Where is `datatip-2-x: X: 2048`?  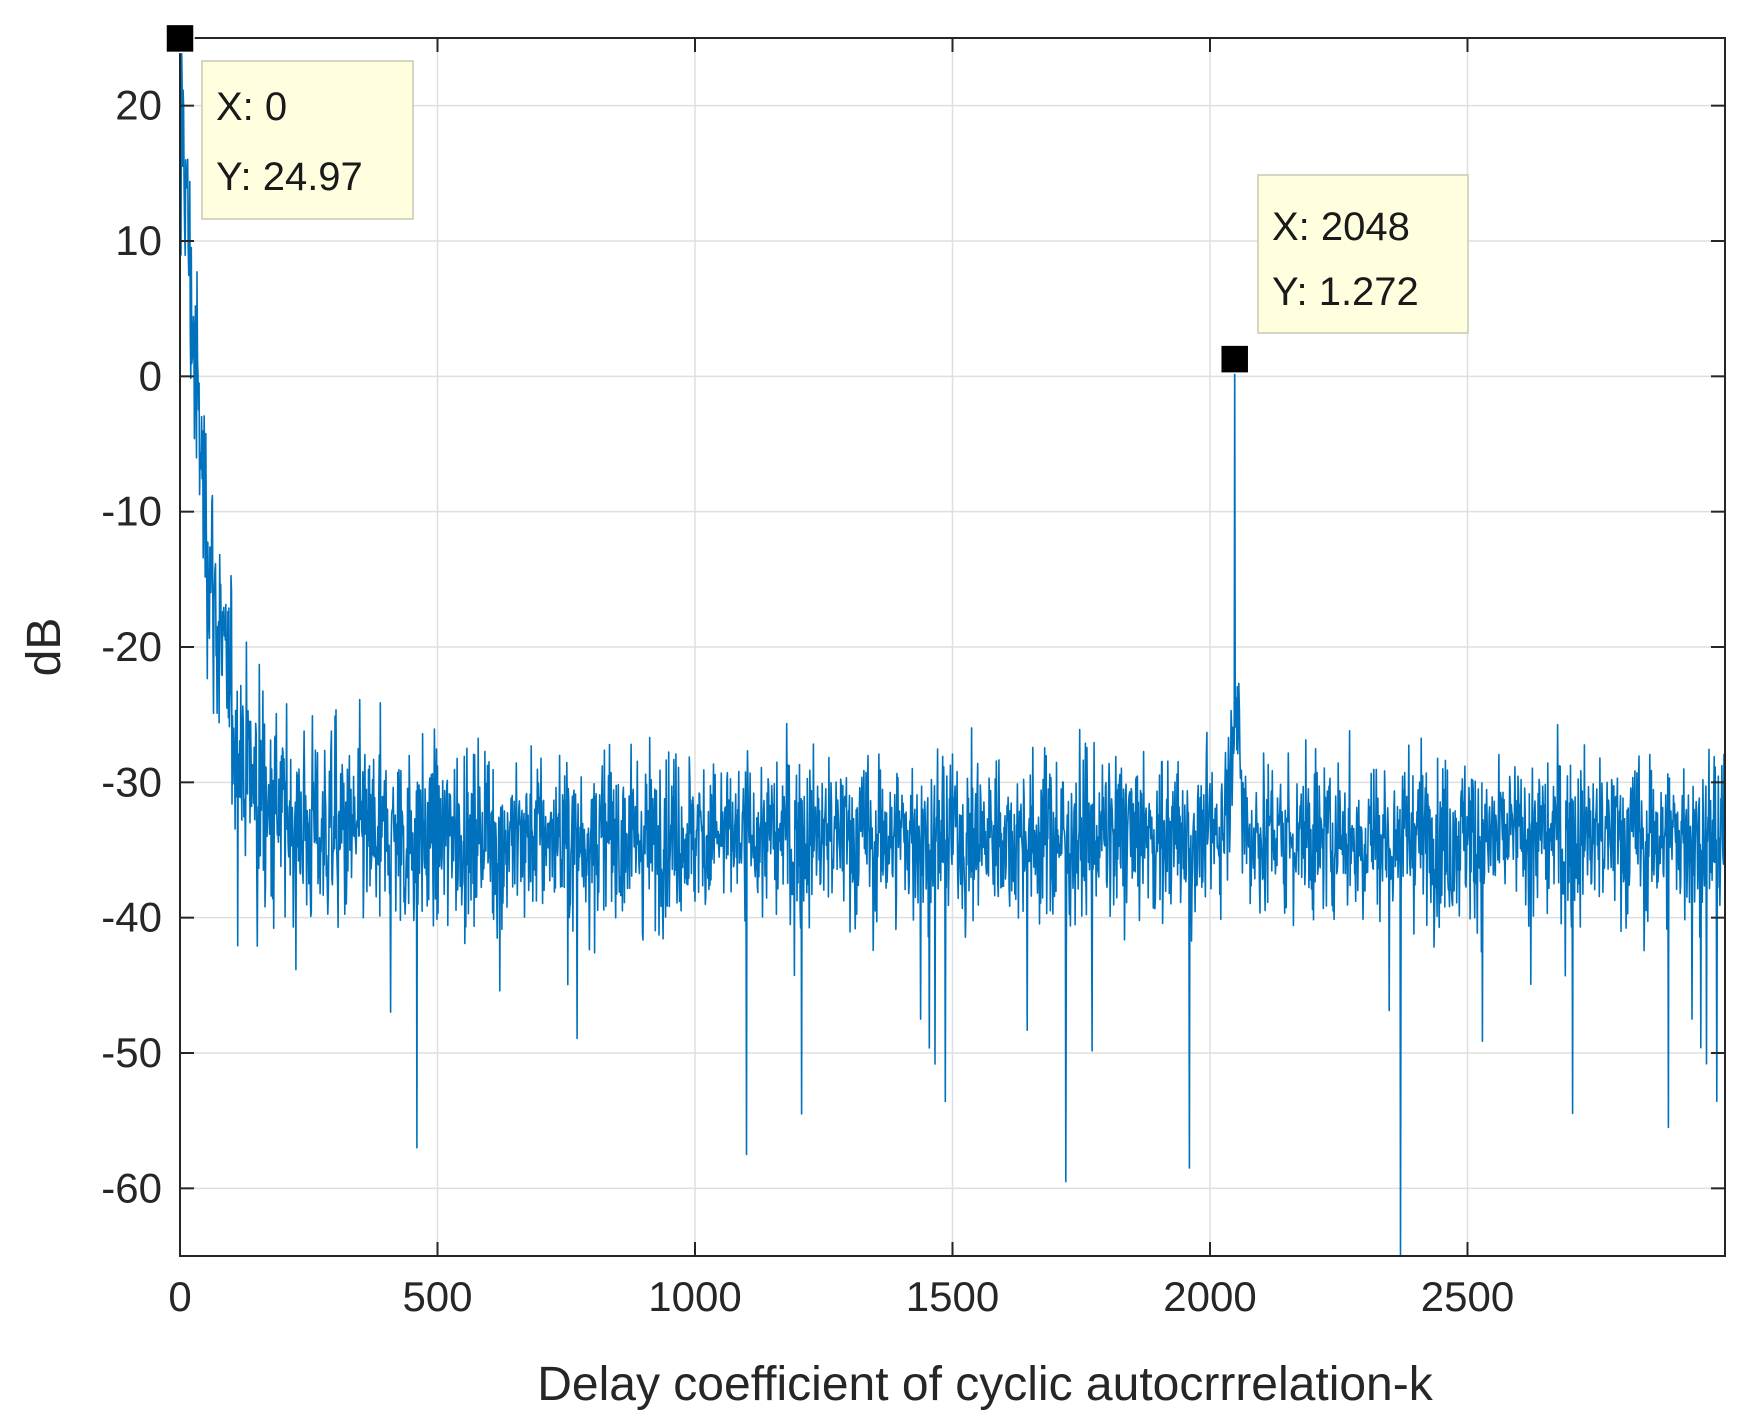 datatip-2-x: X: 2048 is located at coordinates (1341, 227).